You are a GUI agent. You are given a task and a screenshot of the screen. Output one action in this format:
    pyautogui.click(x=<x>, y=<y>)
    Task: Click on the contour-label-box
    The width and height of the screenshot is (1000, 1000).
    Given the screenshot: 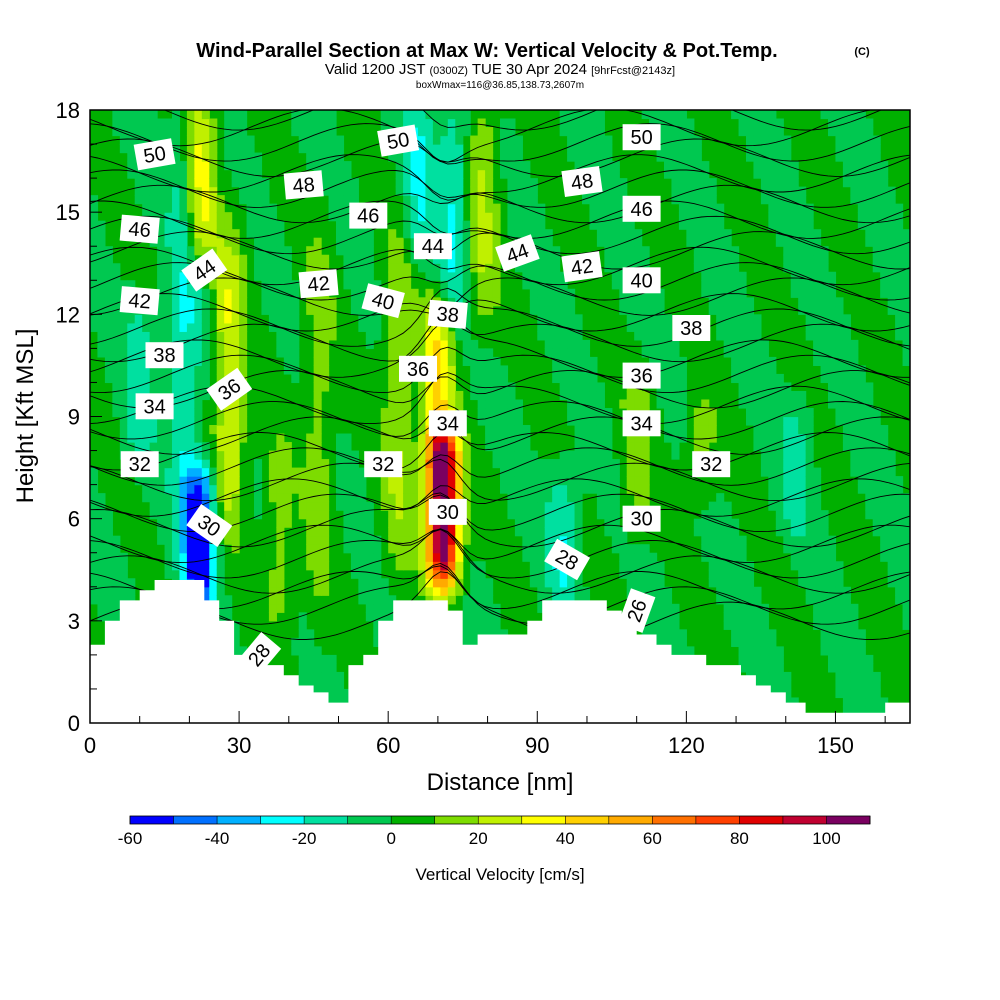 What is the action you would take?
    pyautogui.click(x=567, y=559)
    